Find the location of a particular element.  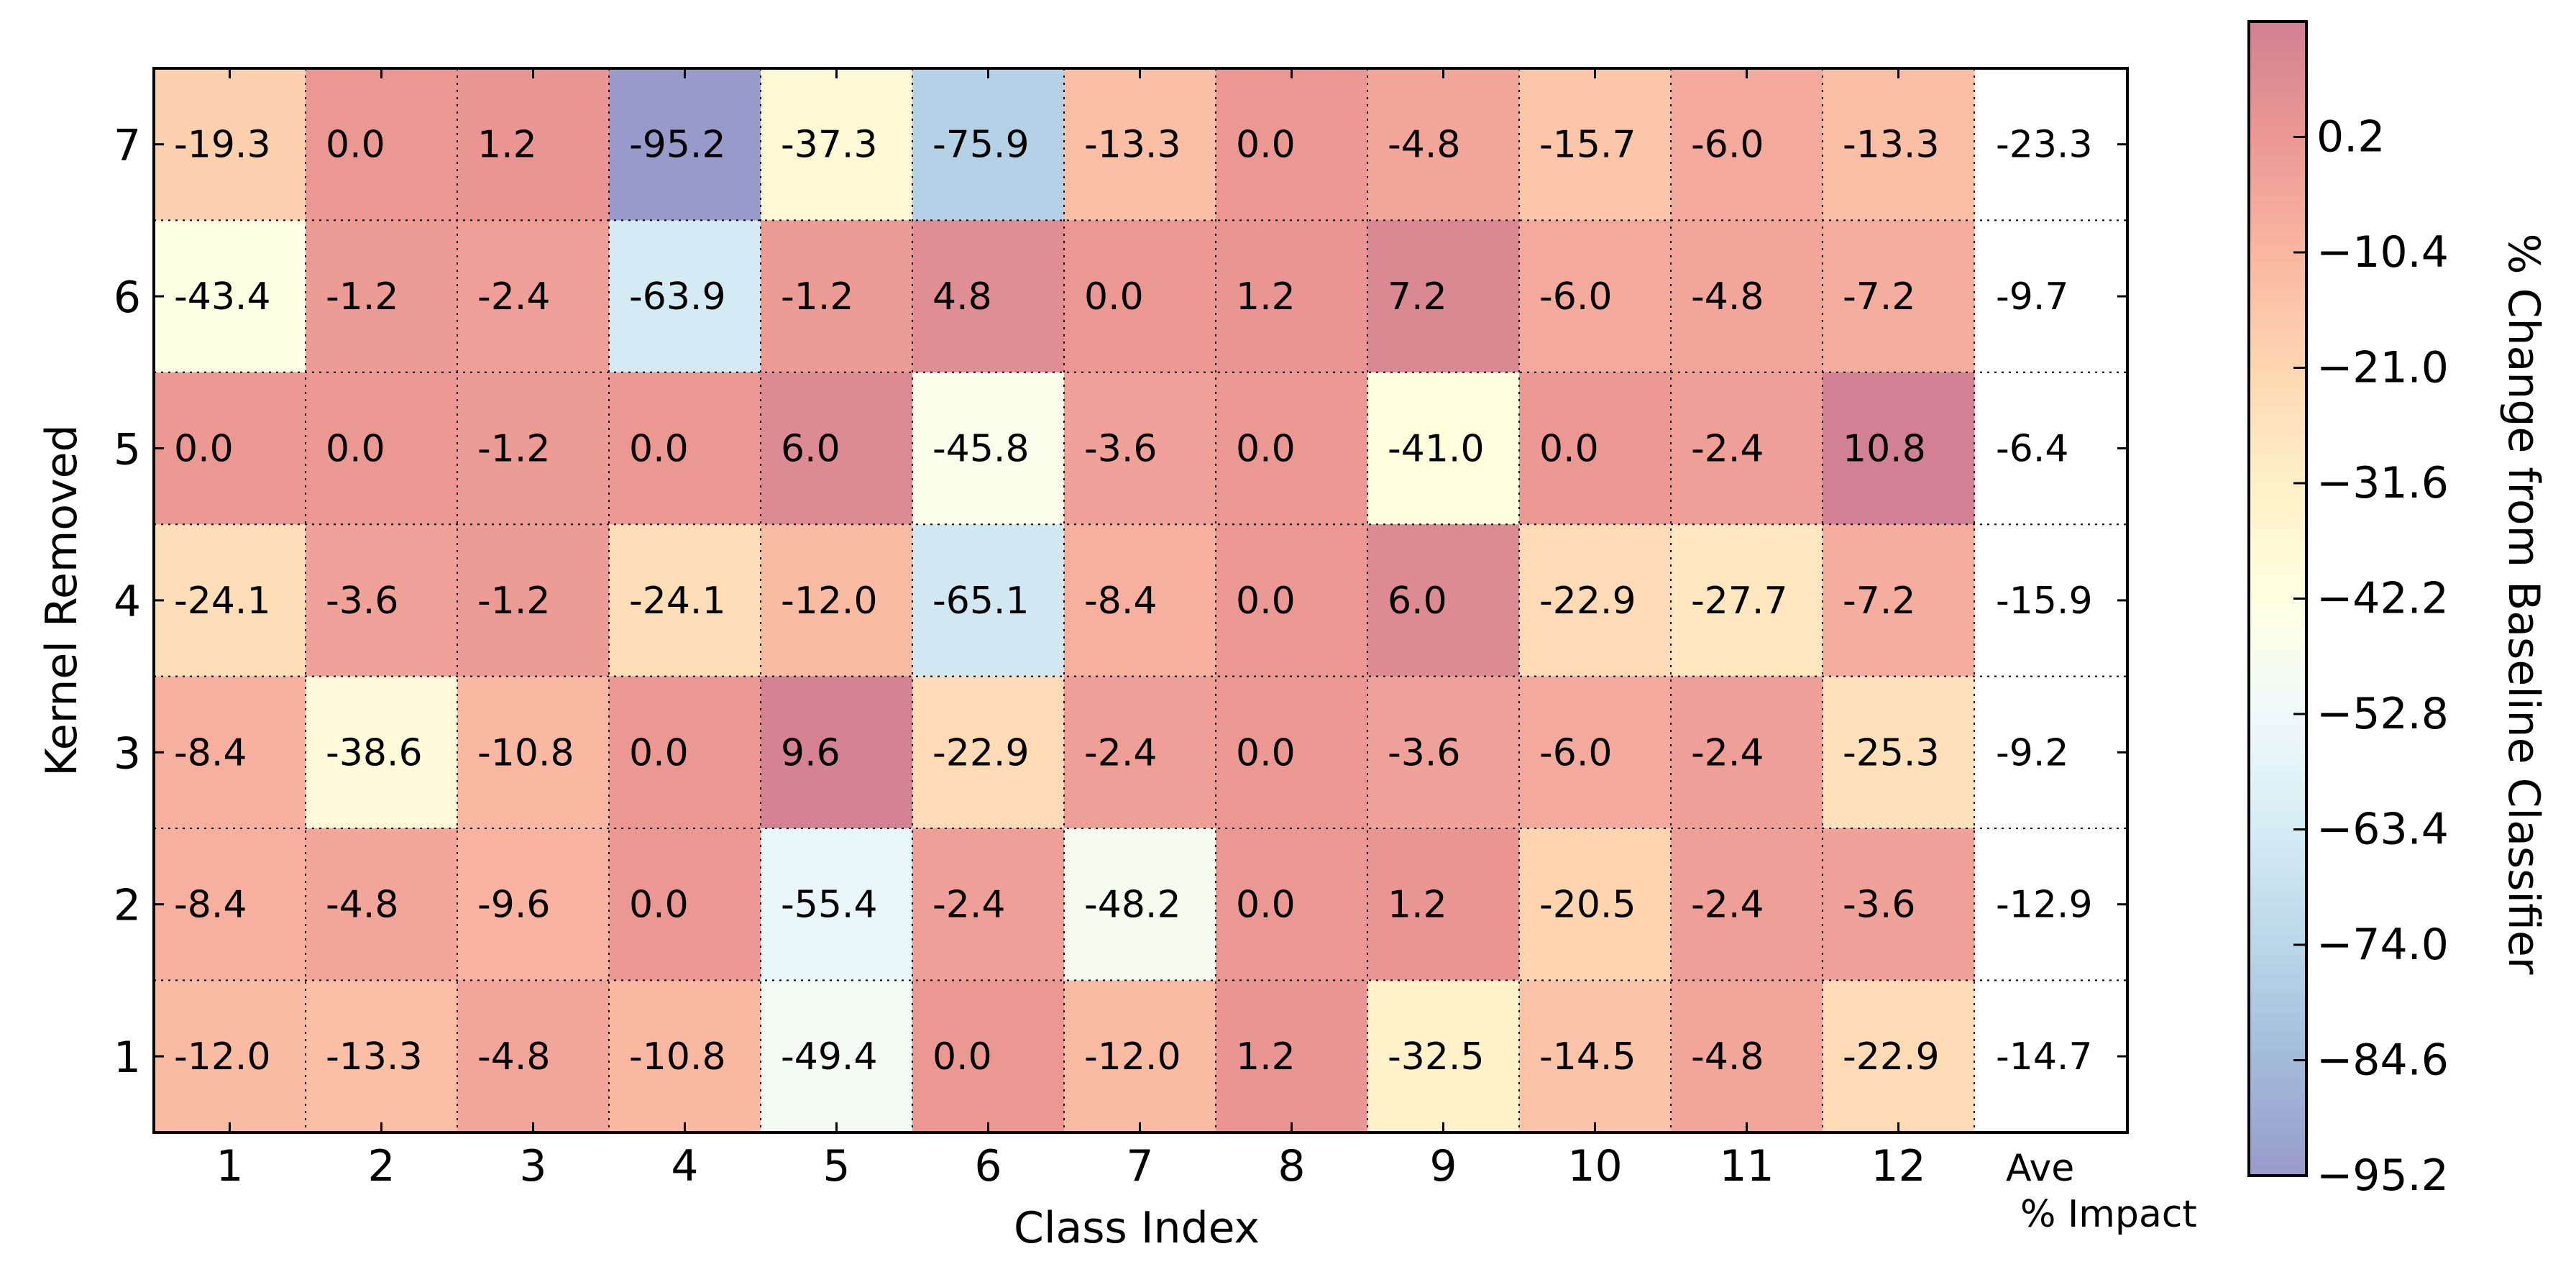

cell-value-label: -3.6 is located at coordinates (1120, 449).